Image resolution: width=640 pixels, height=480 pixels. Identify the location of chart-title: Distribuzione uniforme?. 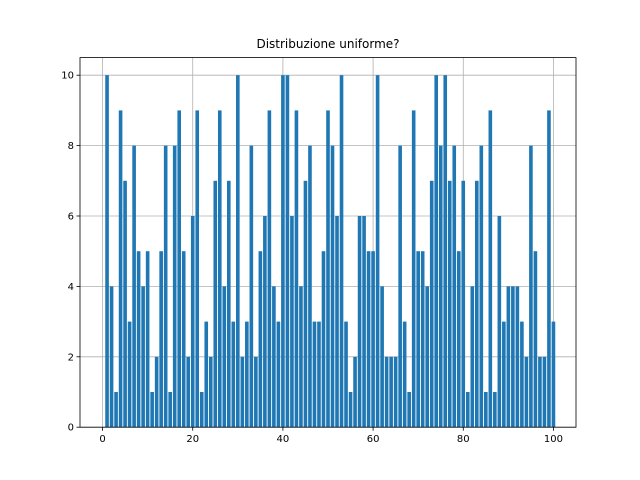
(327, 44).